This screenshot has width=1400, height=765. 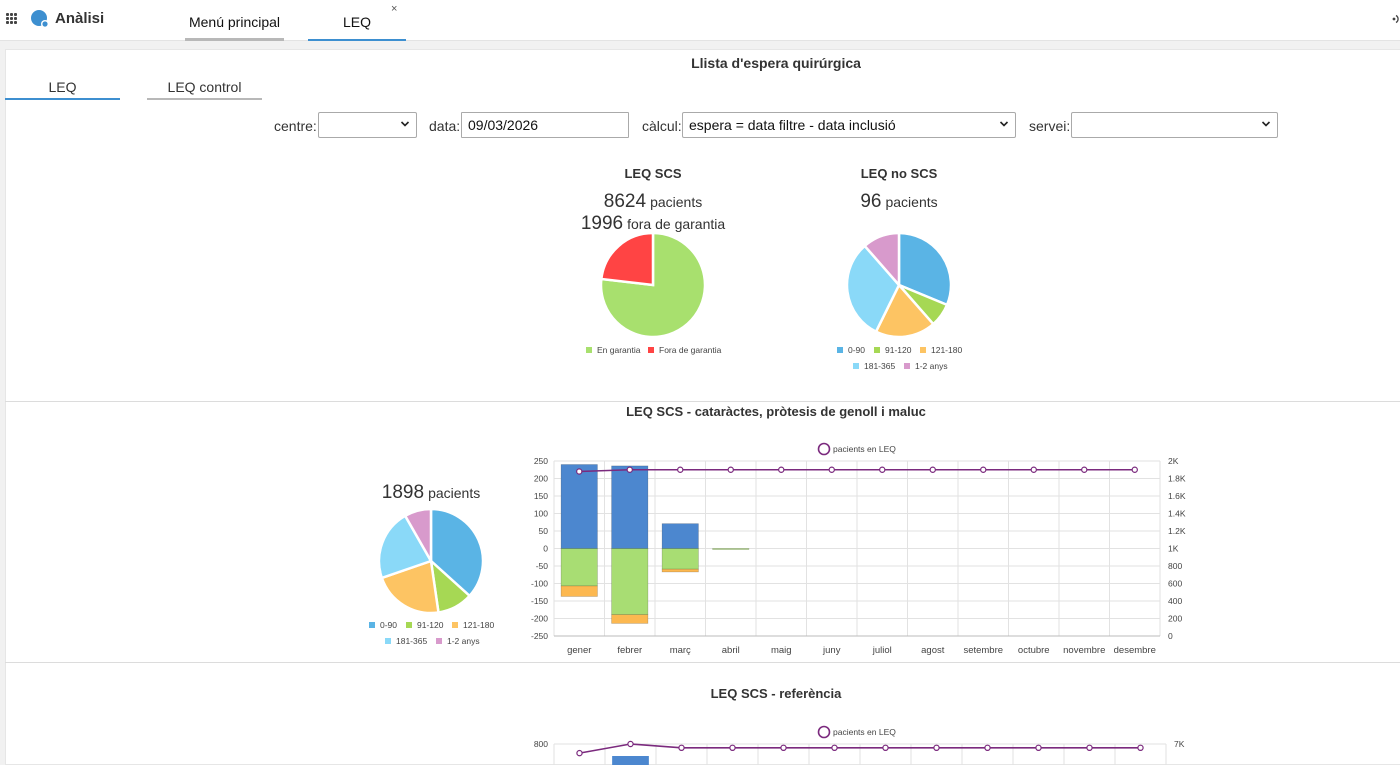 I want to click on bar-mar-s2, so click(x=680, y=570).